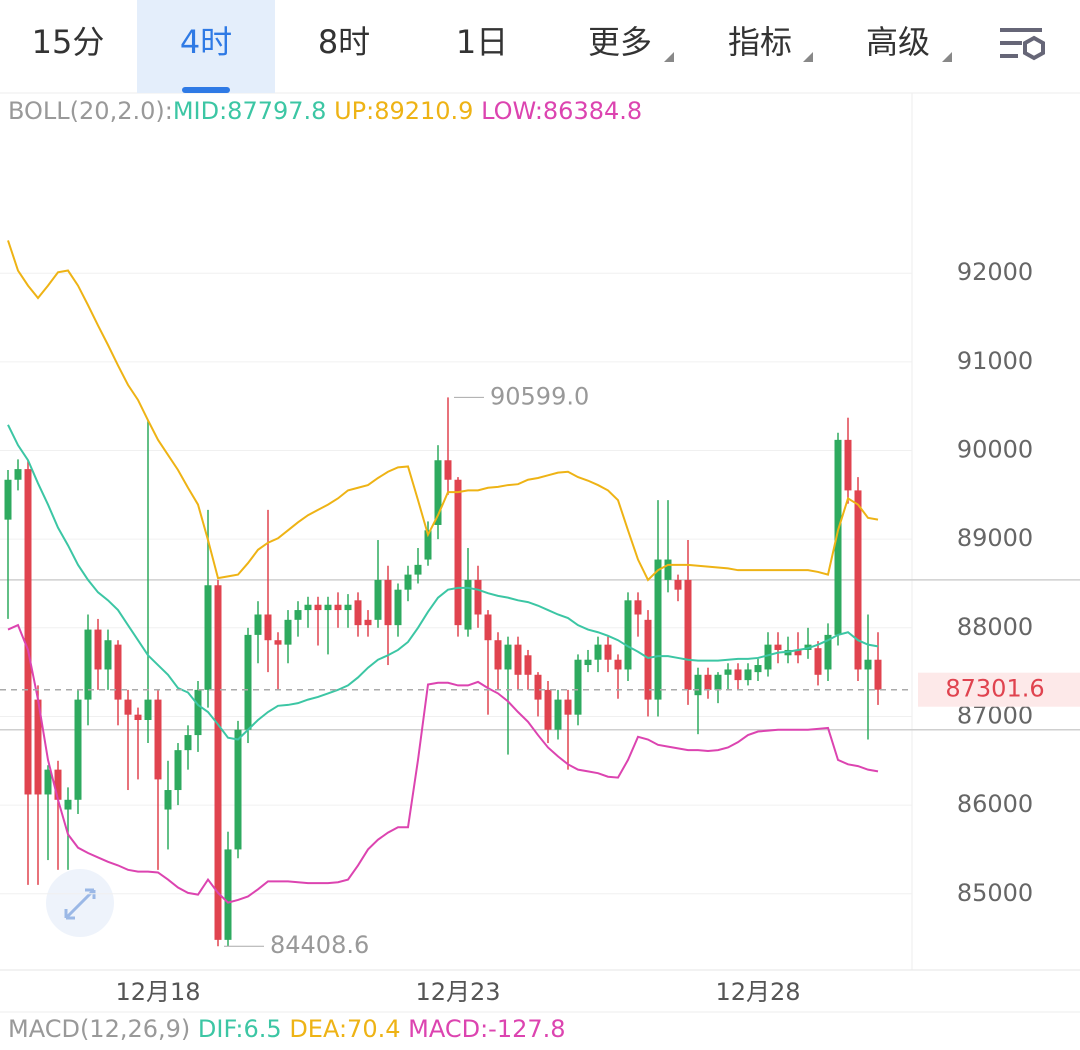 This screenshot has height=1050, width=1080. What do you see at coordinates (995, 893) in the screenshot?
I see `y-tick-label: 85000` at bounding box center [995, 893].